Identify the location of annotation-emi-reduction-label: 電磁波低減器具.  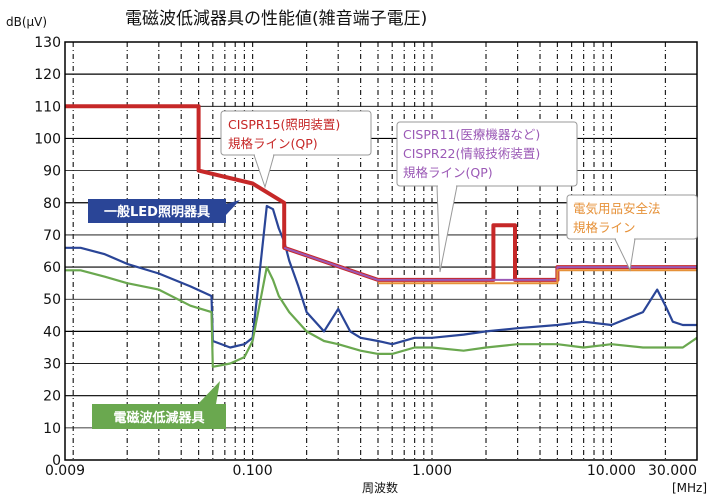
(158, 418).